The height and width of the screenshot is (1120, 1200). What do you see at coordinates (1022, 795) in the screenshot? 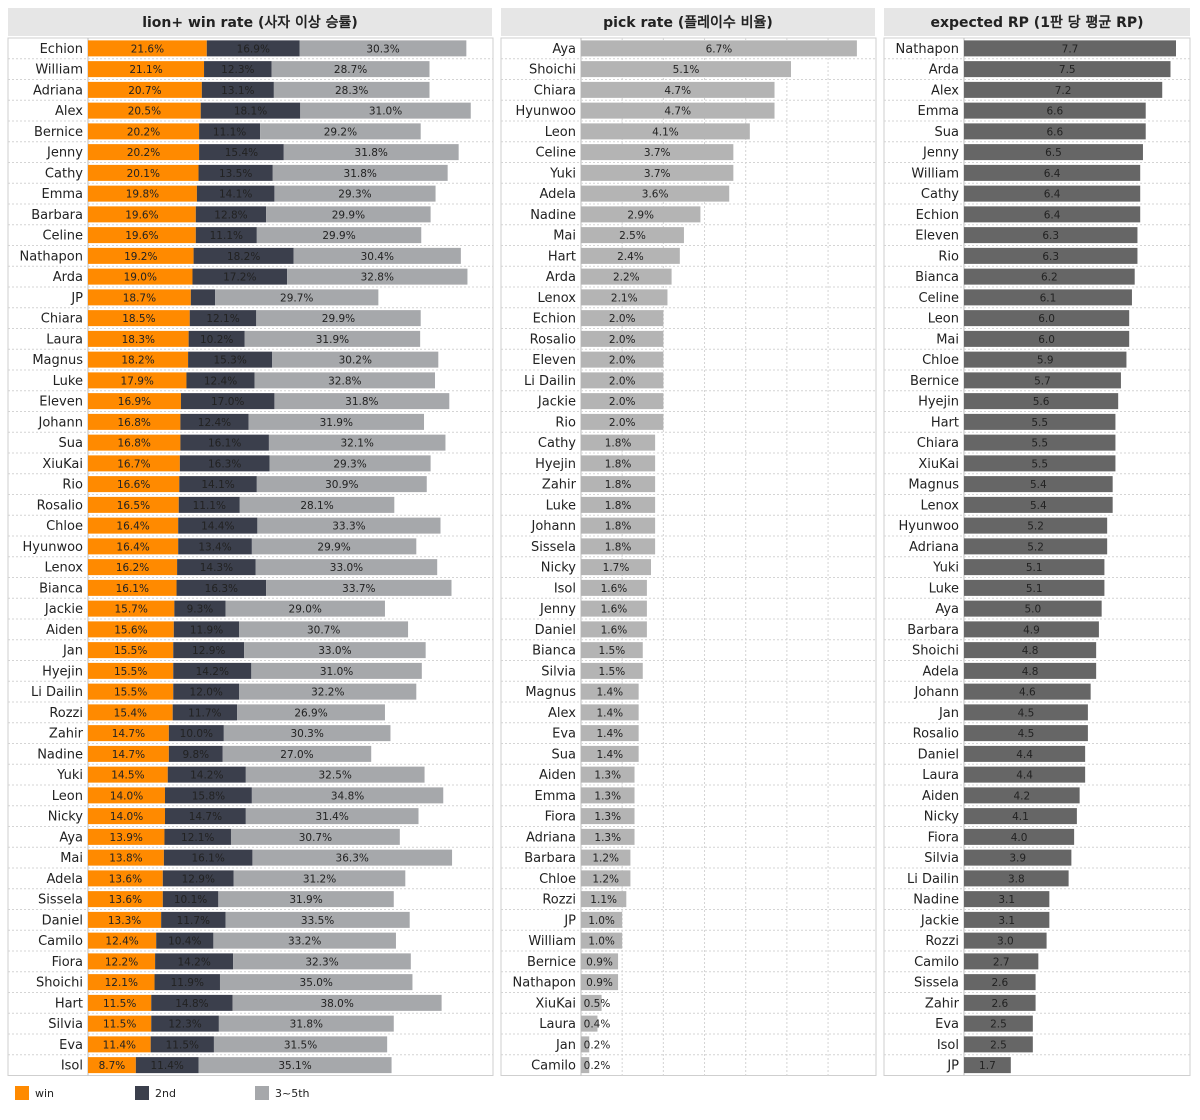
I see `bar-rp-aiden` at bounding box center [1022, 795].